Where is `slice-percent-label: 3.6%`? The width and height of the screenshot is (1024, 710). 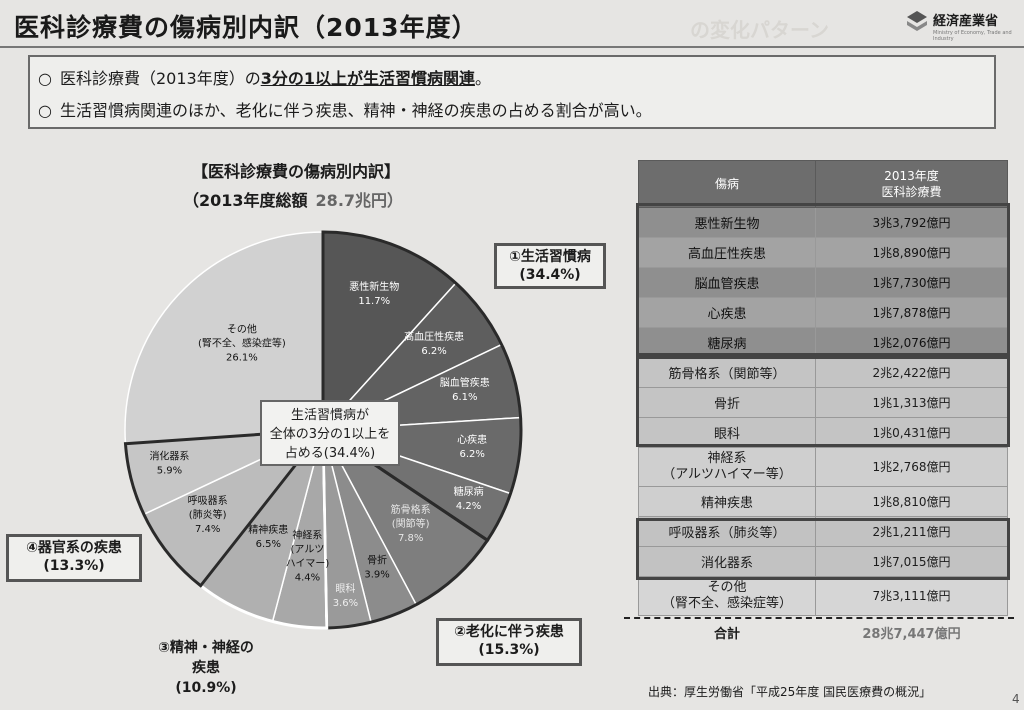 slice-percent-label: 3.6% is located at coordinates (345, 603).